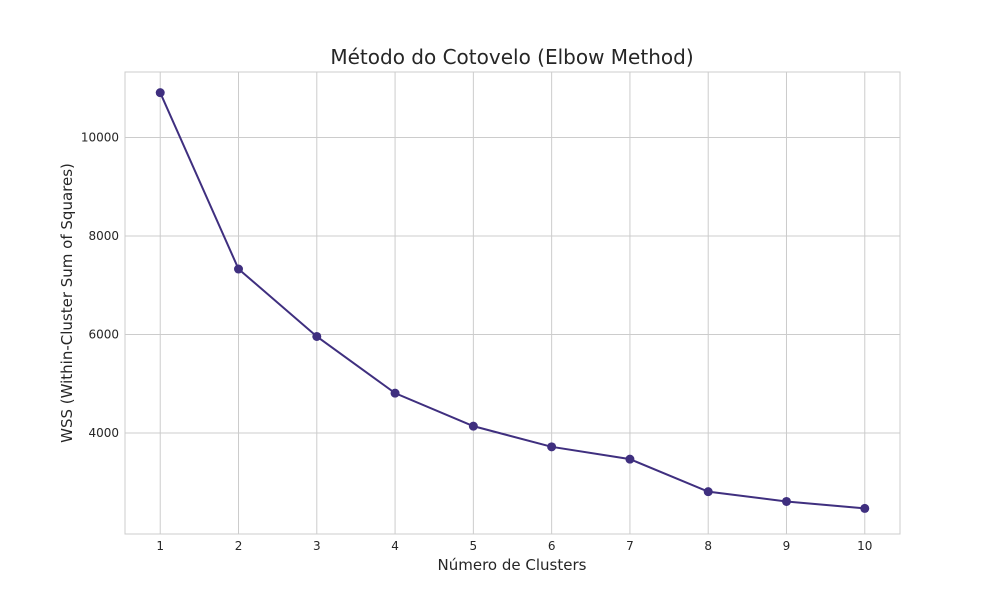 This screenshot has height=600, width=1000. Describe the element at coordinates (67, 303) in the screenshot. I see `y-axis-label: WSS (Within-Cluster Sum of Squares)` at that location.